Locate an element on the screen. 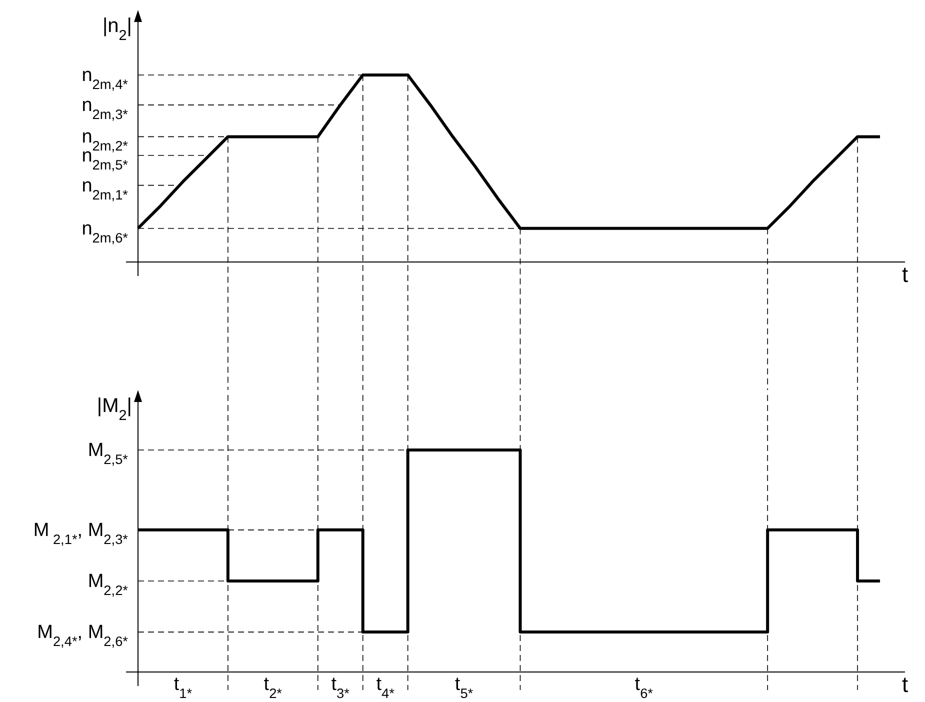 The image size is (925, 702). ref-line-label: M$_{2,4*}$, M$_{2,6*}$ is located at coordinates (83, 635).